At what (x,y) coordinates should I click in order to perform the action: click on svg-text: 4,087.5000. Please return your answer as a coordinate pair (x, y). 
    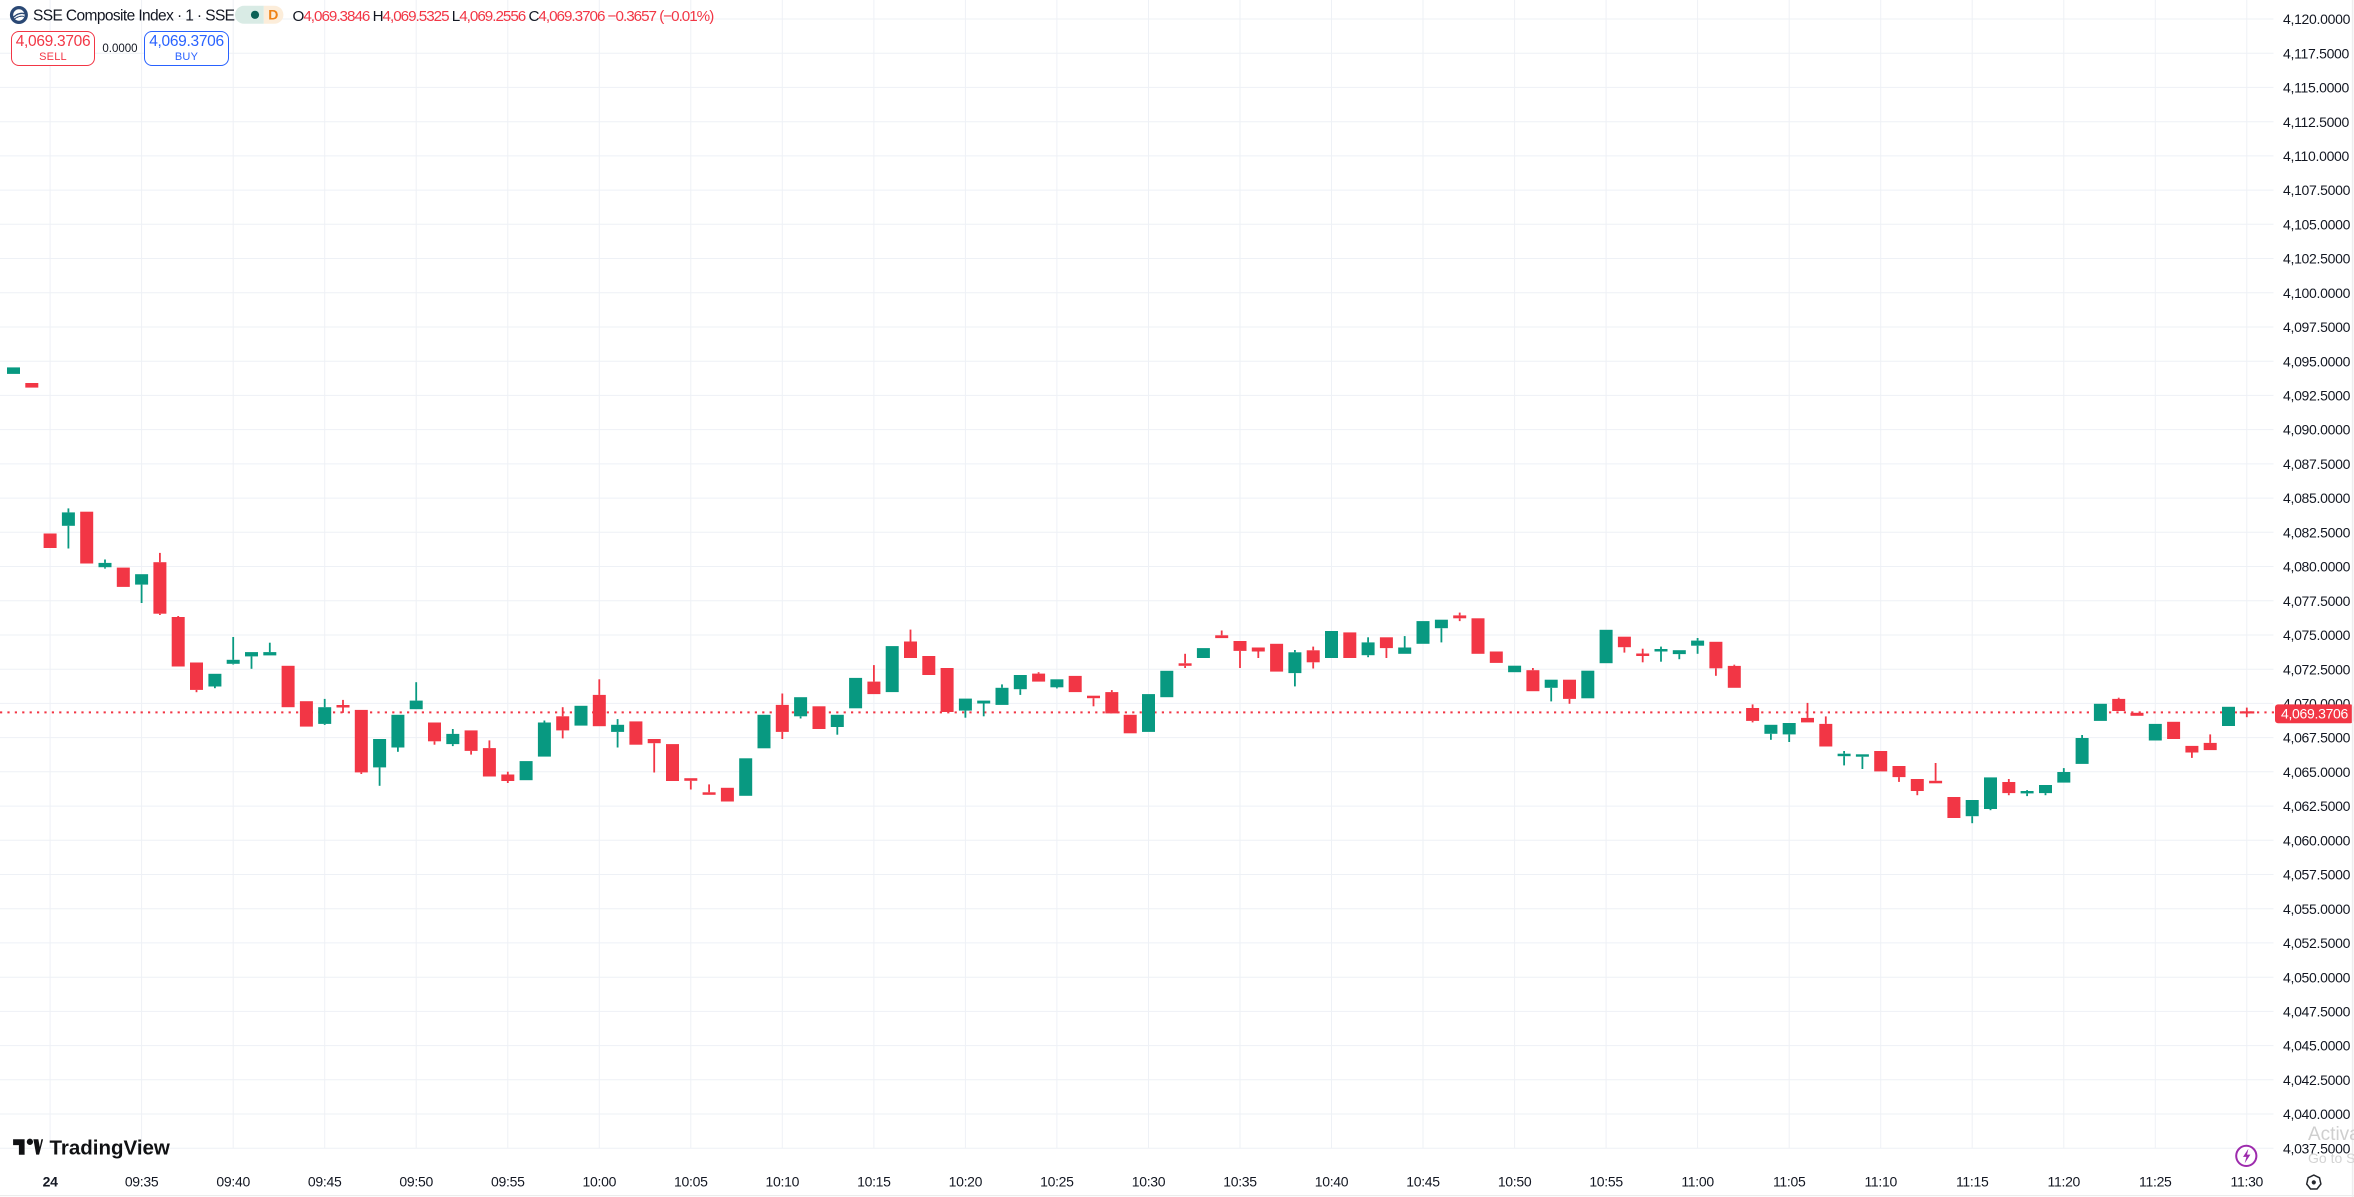
    Looking at the image, I should click on (2317, 464).